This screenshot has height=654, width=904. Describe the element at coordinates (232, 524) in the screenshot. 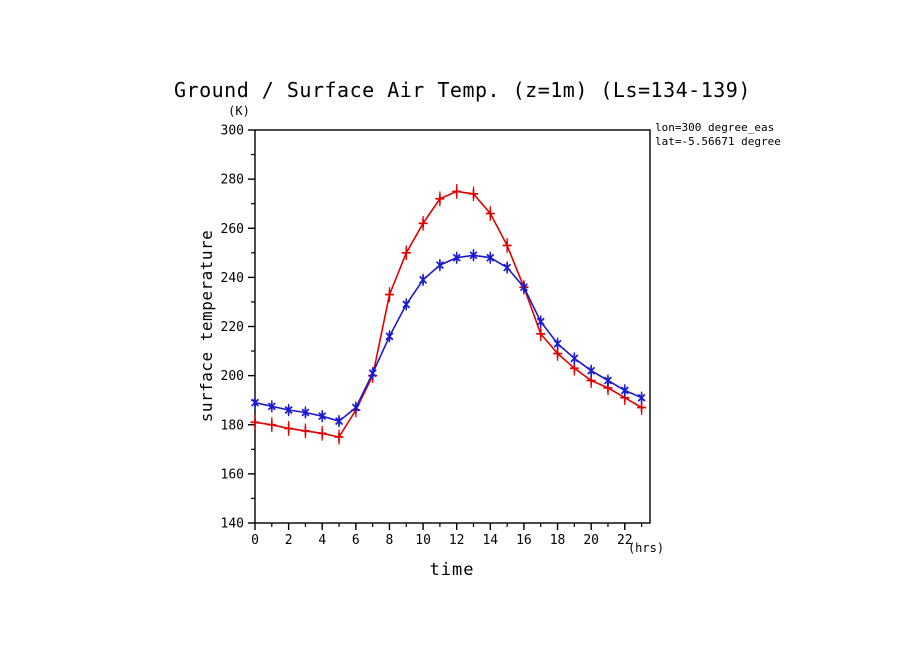

I see `y-tick-label: 140` at that location.